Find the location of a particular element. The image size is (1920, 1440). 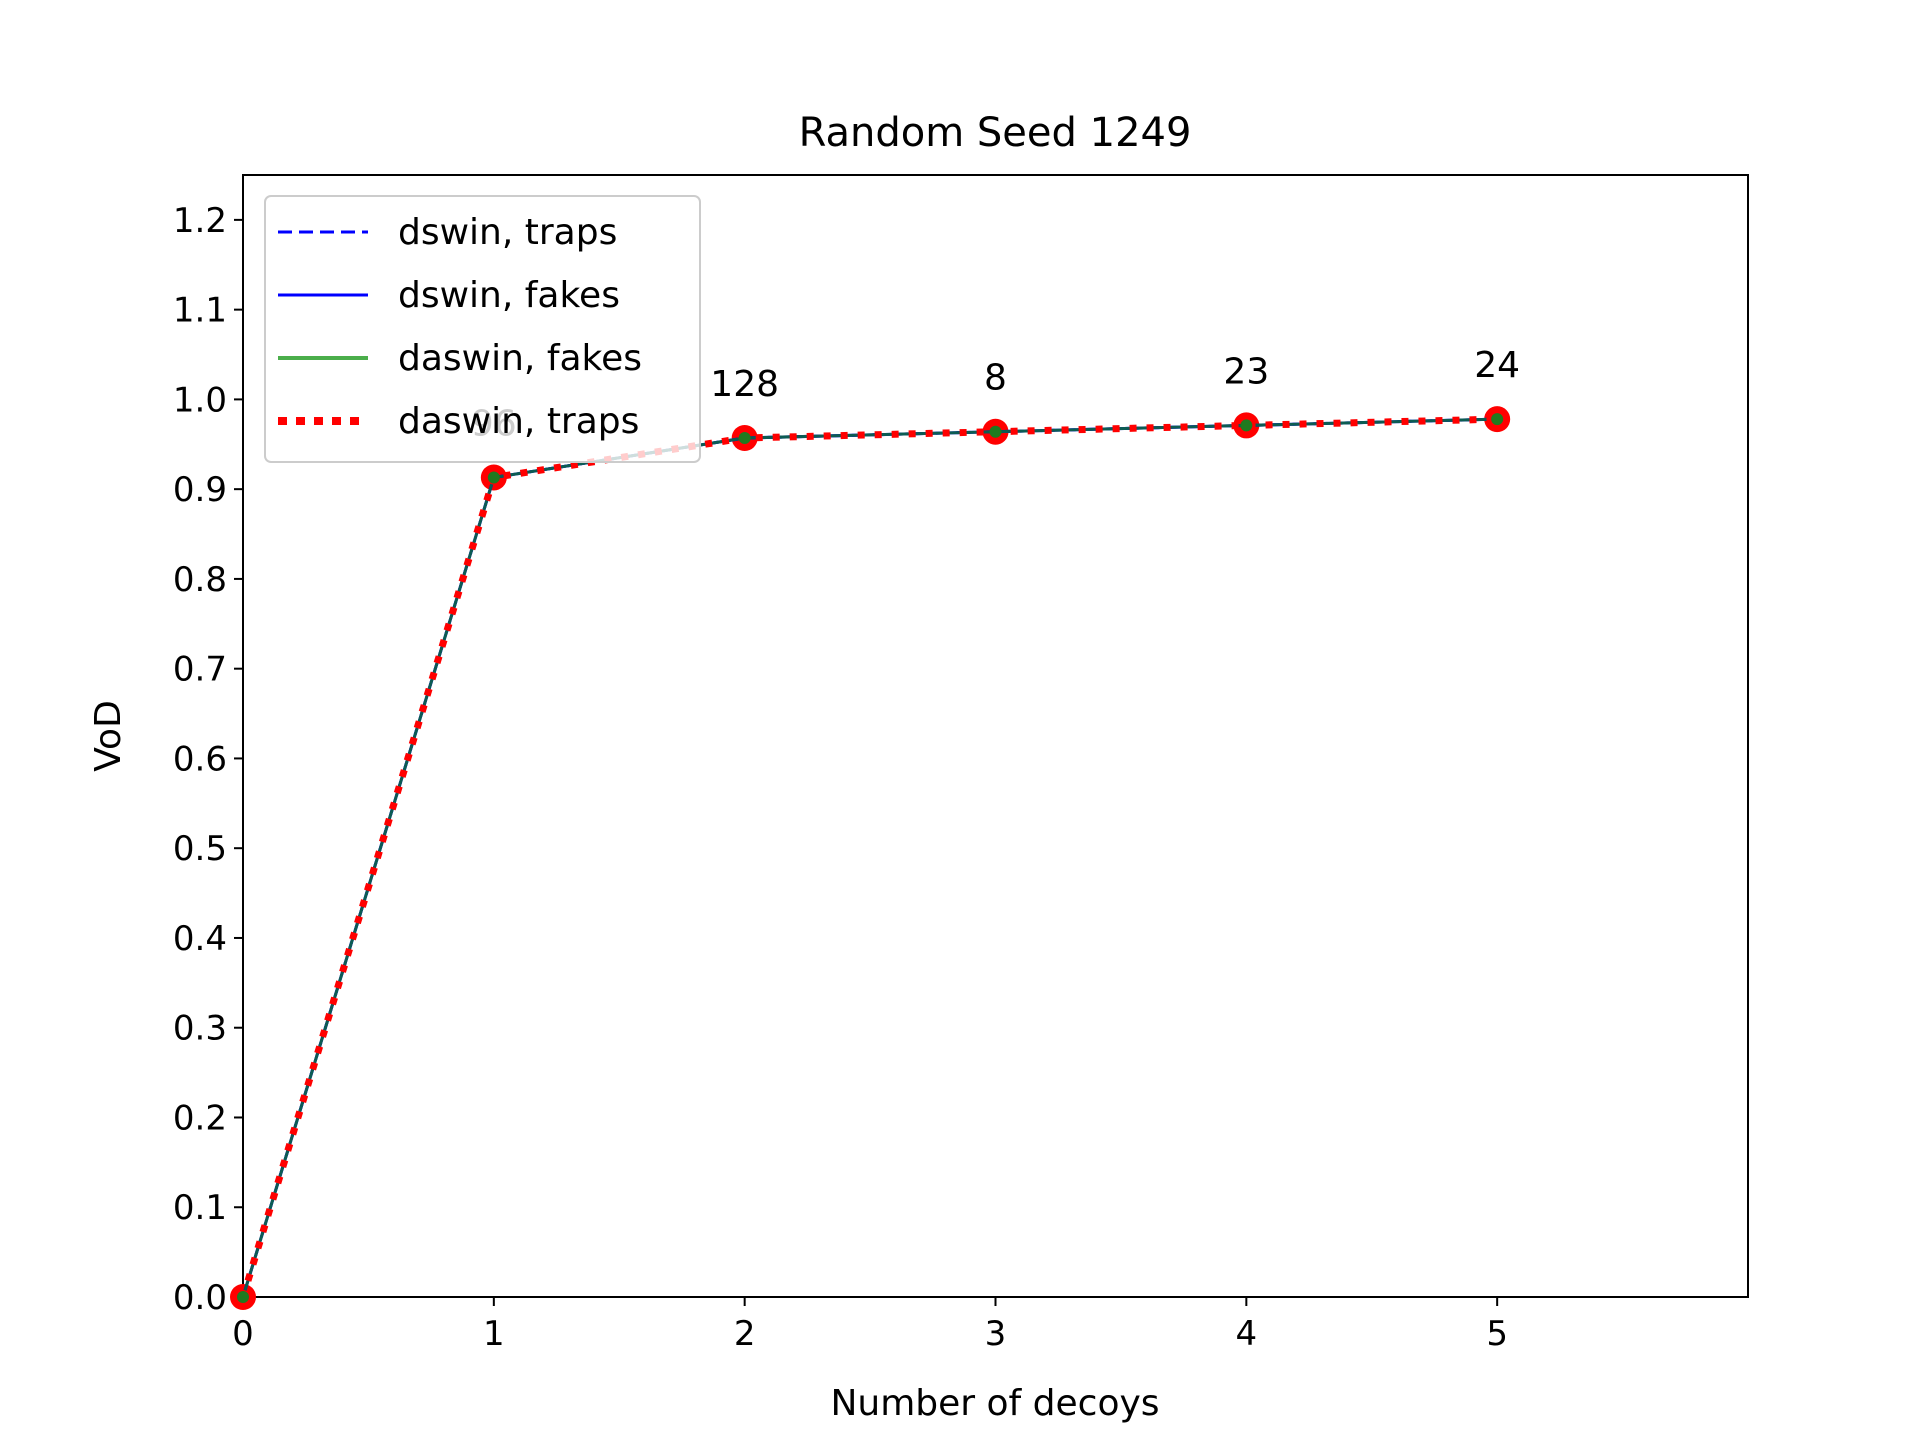

legend-label: daswin, traps is located at coordinates (518, 421).